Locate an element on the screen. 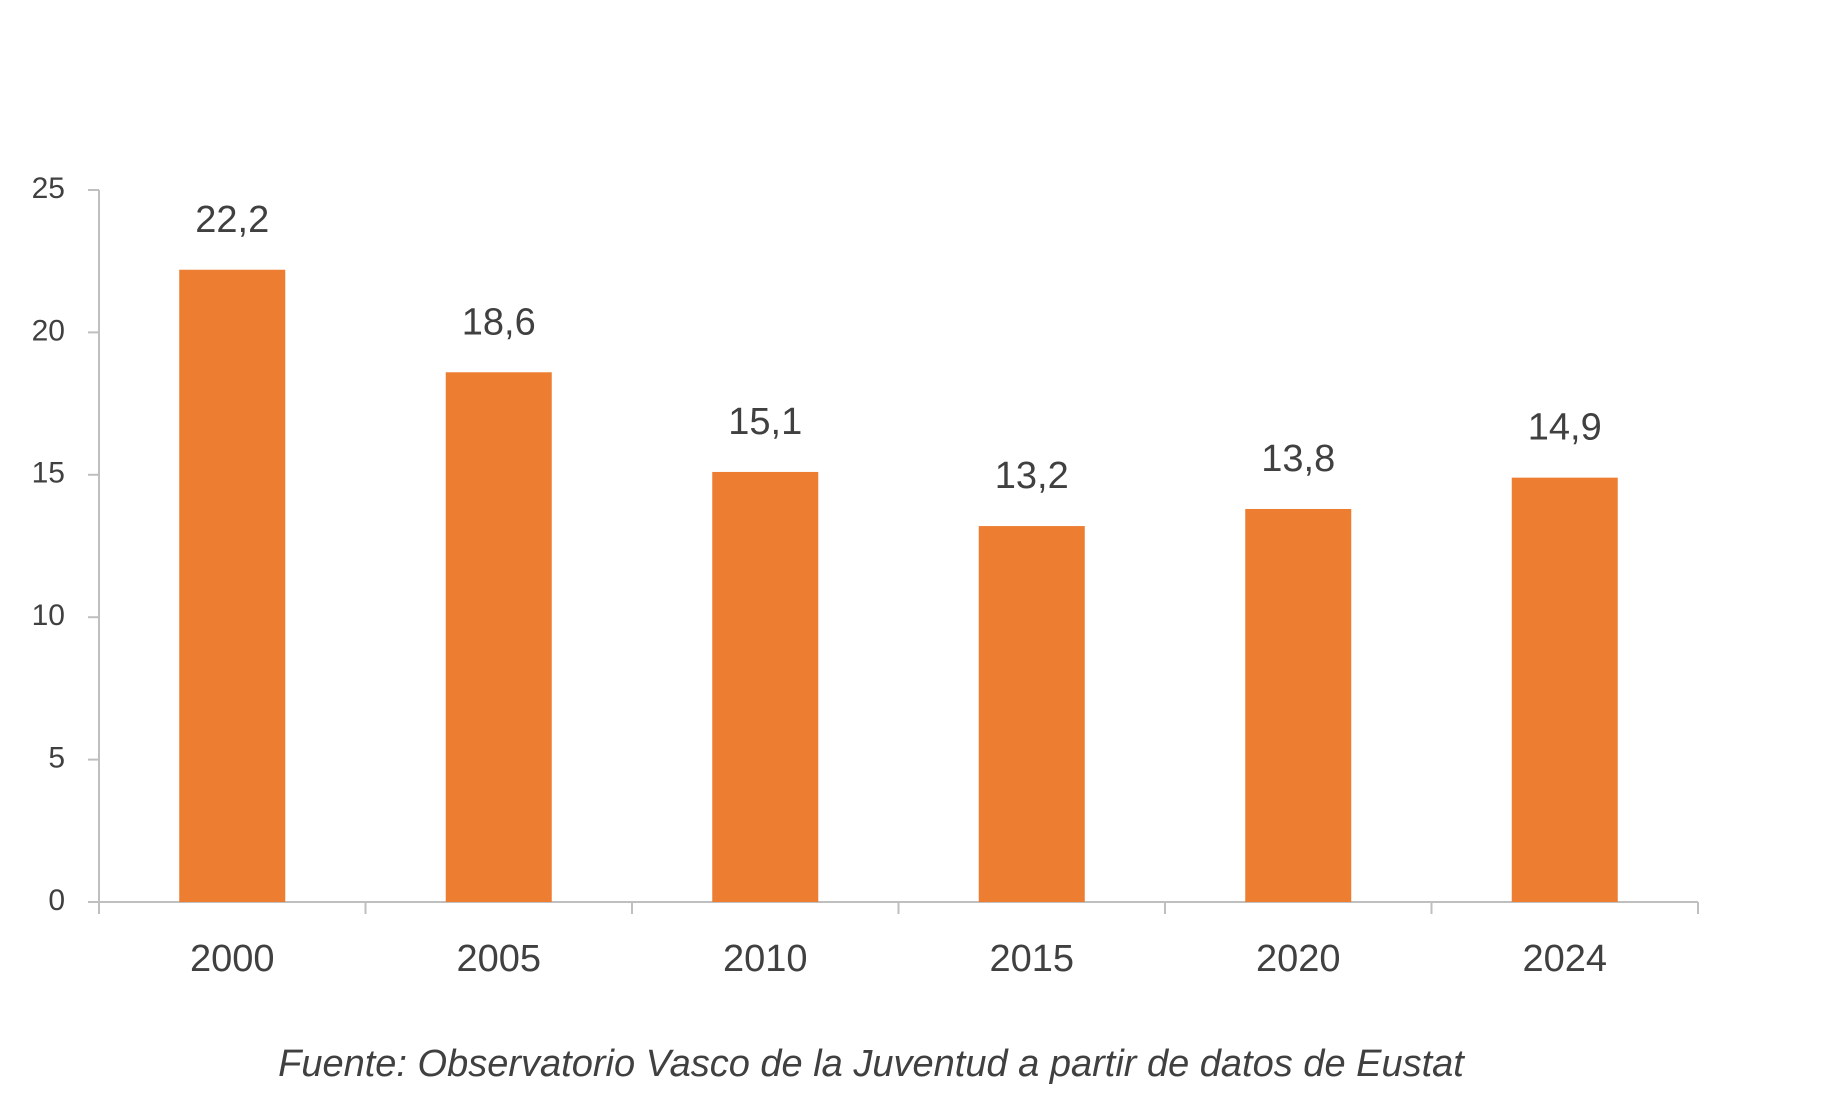  y-tick-label: 0 is located at coordinates (56, 900).